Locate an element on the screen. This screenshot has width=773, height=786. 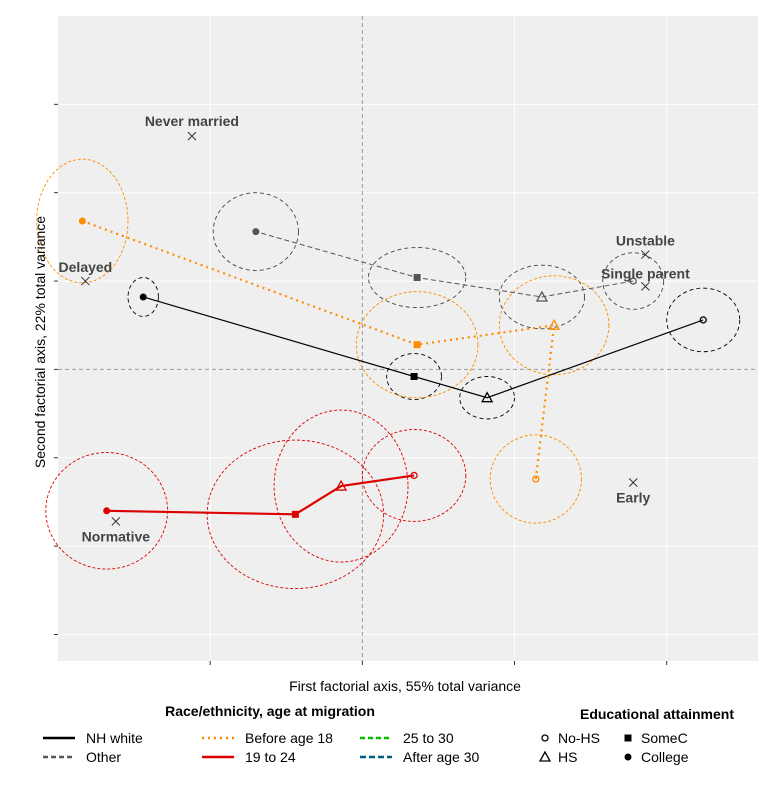
line-nh_white is located at coordinates (423, 347).